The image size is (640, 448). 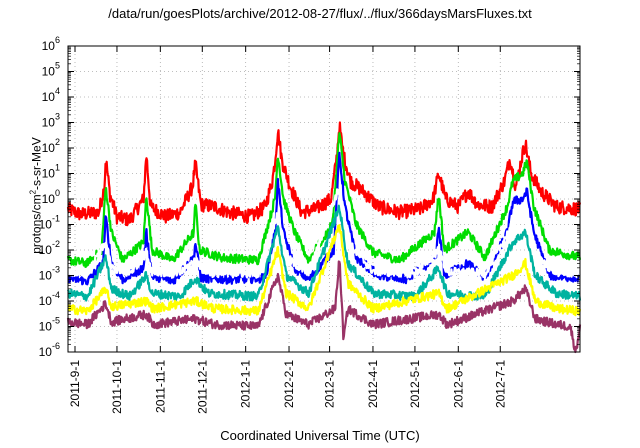 What do you see at coordinates (49, 223) in the screenshot?
I see `y-tick-label: 10⁻¹` at bounding box center [49, 223].